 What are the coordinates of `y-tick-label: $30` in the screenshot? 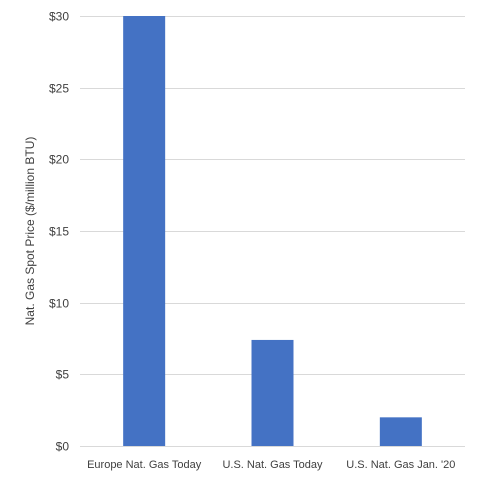 It's located at (59, 17).